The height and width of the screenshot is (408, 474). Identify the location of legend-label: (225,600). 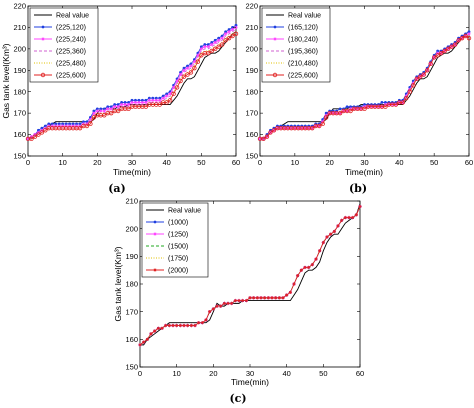
(303, 76).